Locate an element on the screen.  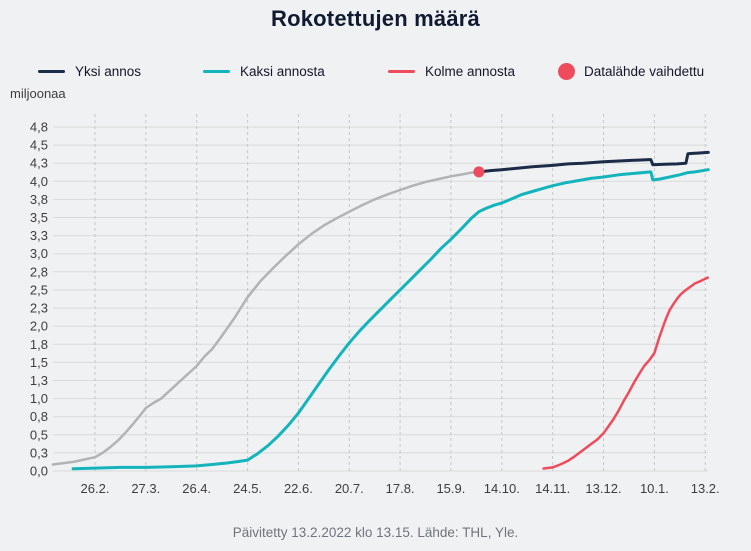
x-tick-label: 26.4. is located at coordinates (196, 488).